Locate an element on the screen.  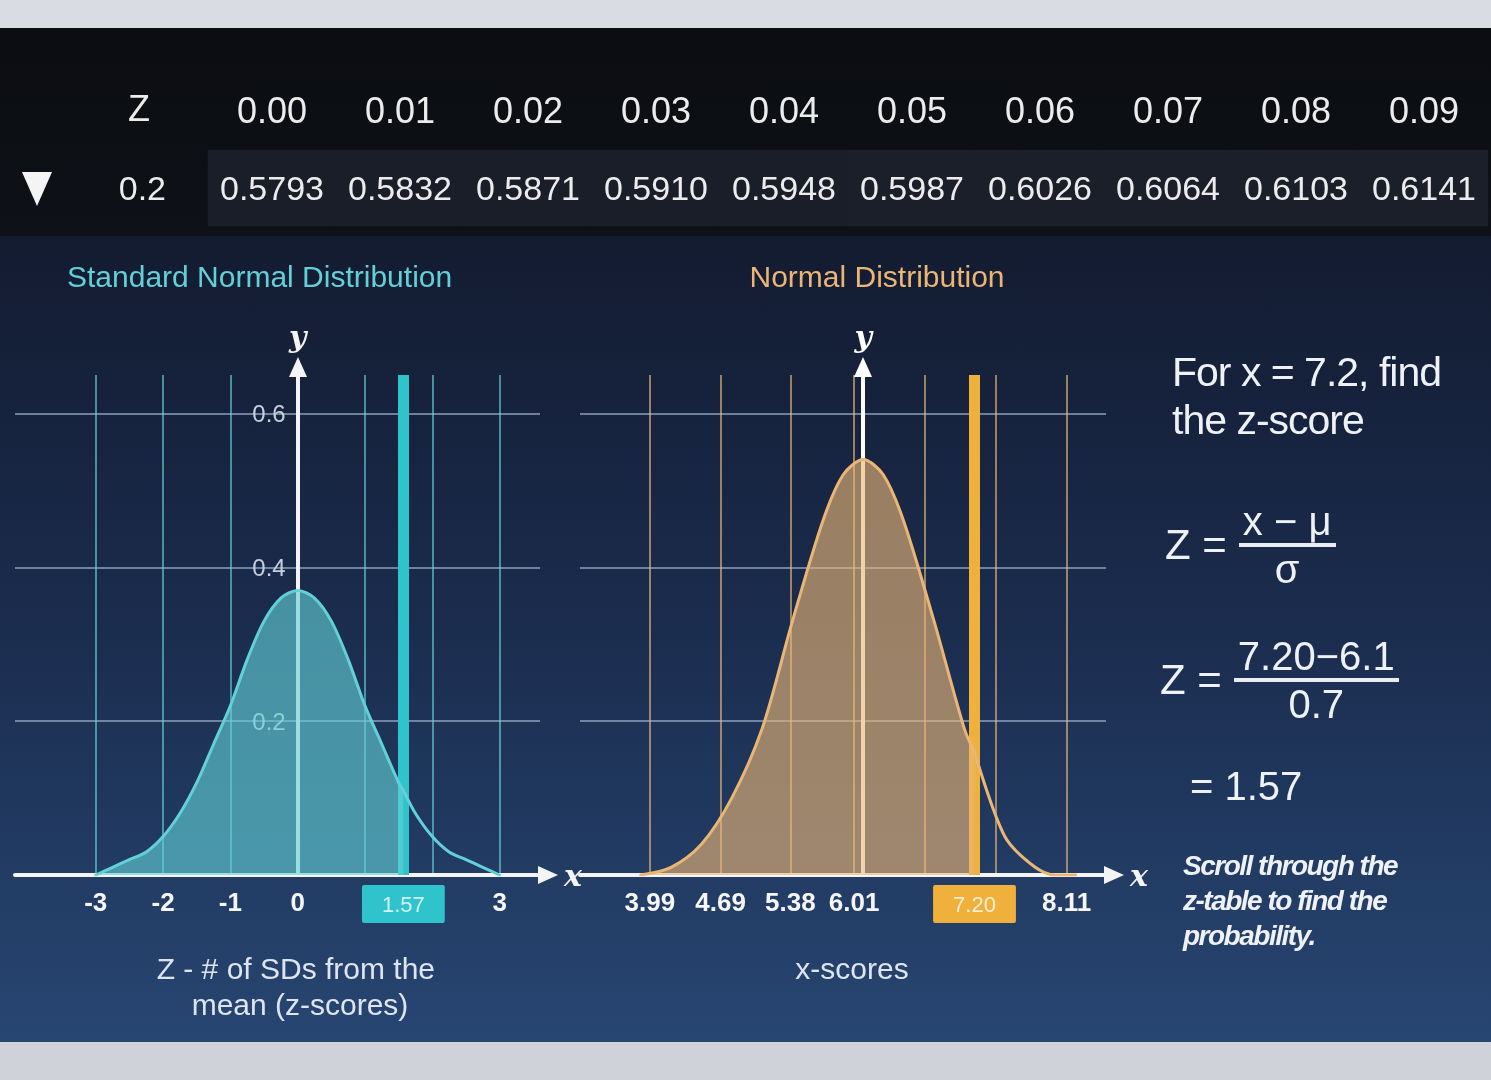
x-tick-label: 0.07 is located at coordinates (1168, 110).